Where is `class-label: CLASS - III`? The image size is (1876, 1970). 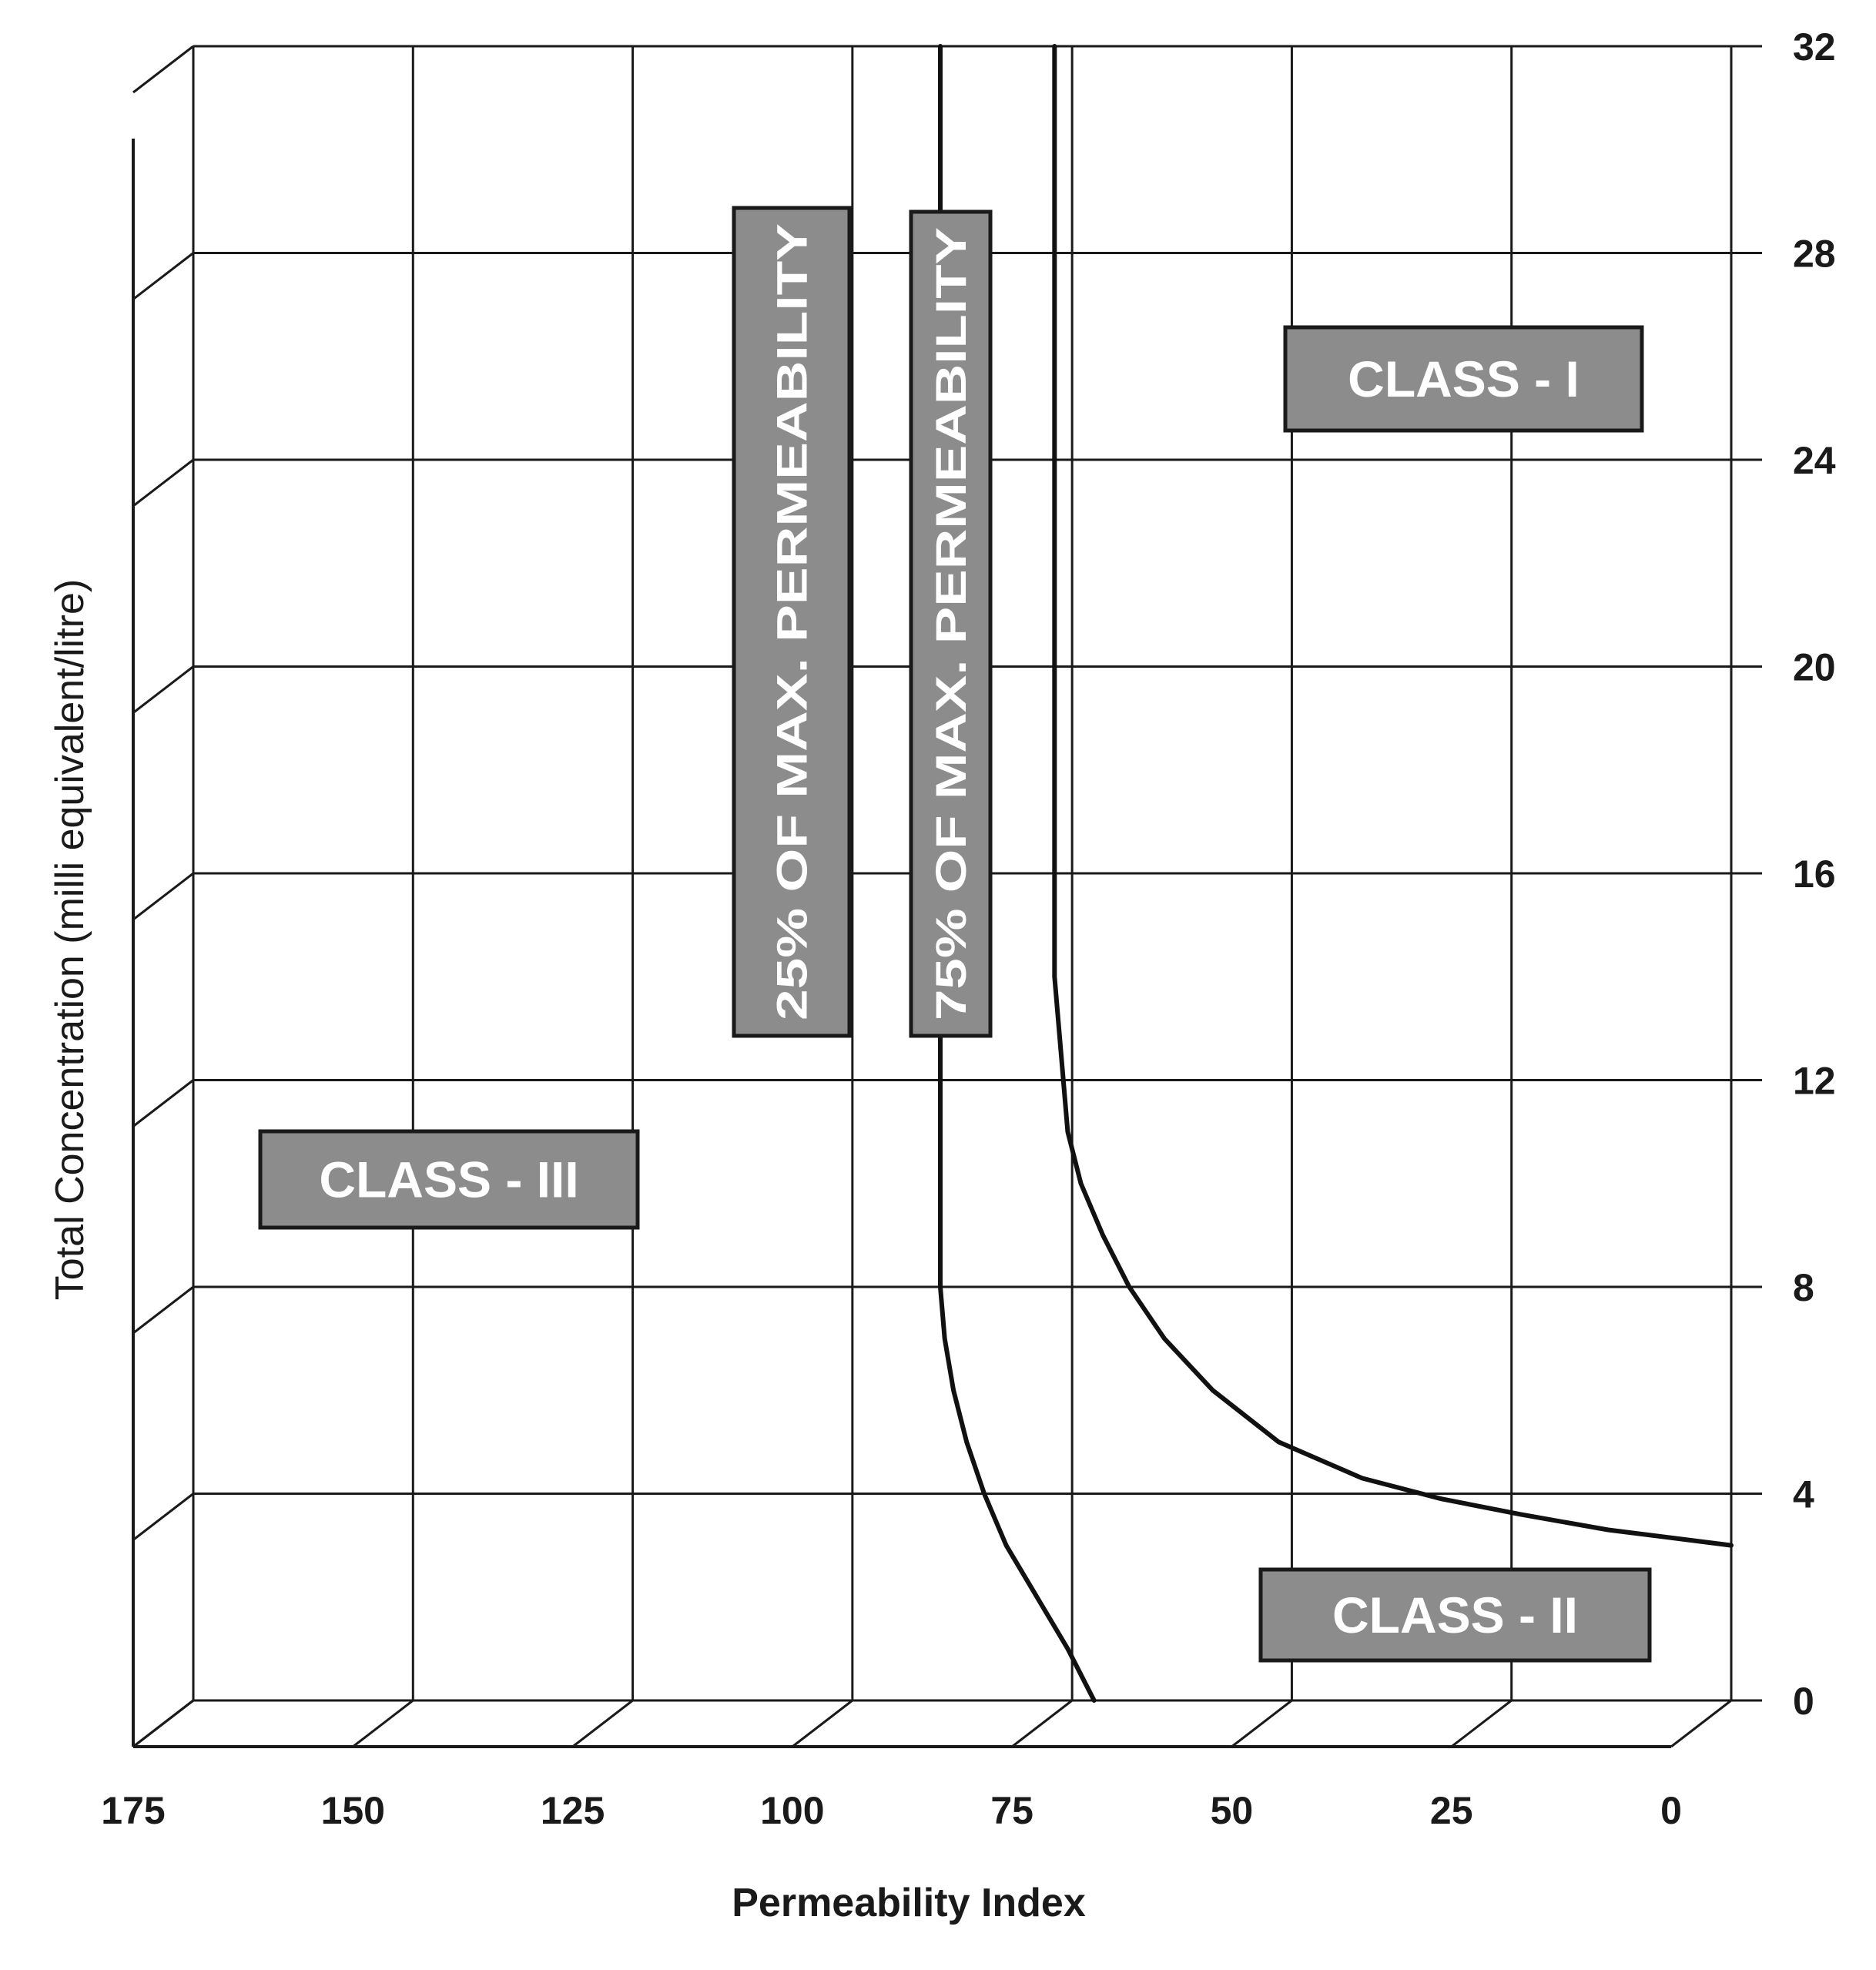 class-label: CLASS - III is located at coordinates (448, 1180).